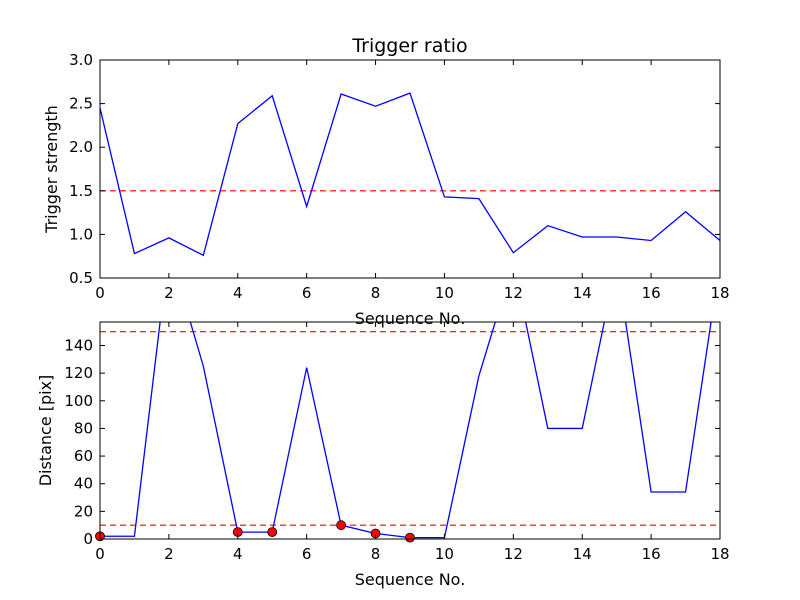  Describe the element at coordinates (83, 484) in the screenshot. I see `y-tick-label: 40` at that location.